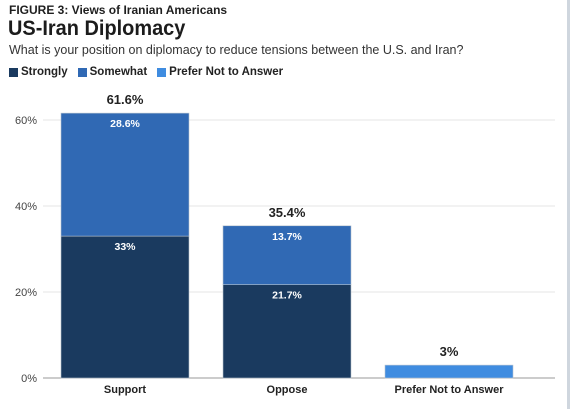 The image size is (570, 409). Describe the element at coordinates (82, 72) in the screenshot. I see `legend-swatch-somewhat` at that location.